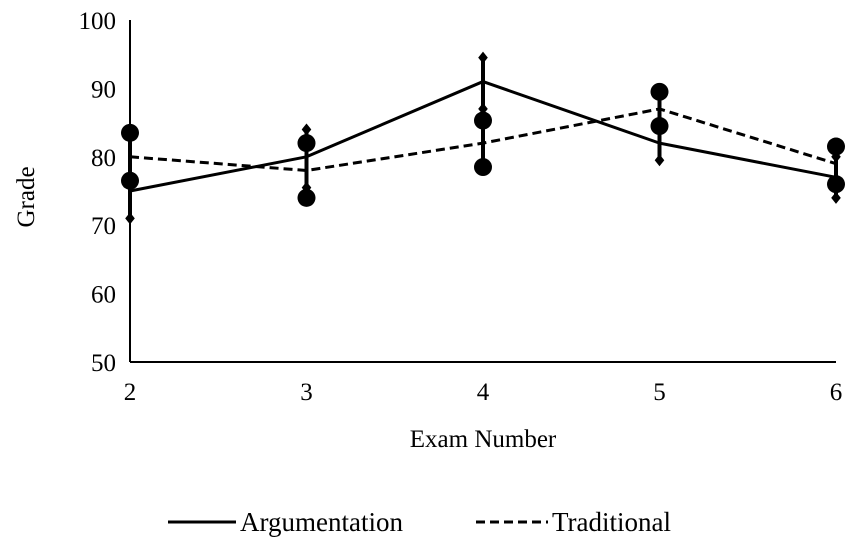  What do you see at coordinates (98, 192) in the screenshot?
I see `y-tick-labels: 50 60 70 80 90 100` at bounding box center [98, 192].